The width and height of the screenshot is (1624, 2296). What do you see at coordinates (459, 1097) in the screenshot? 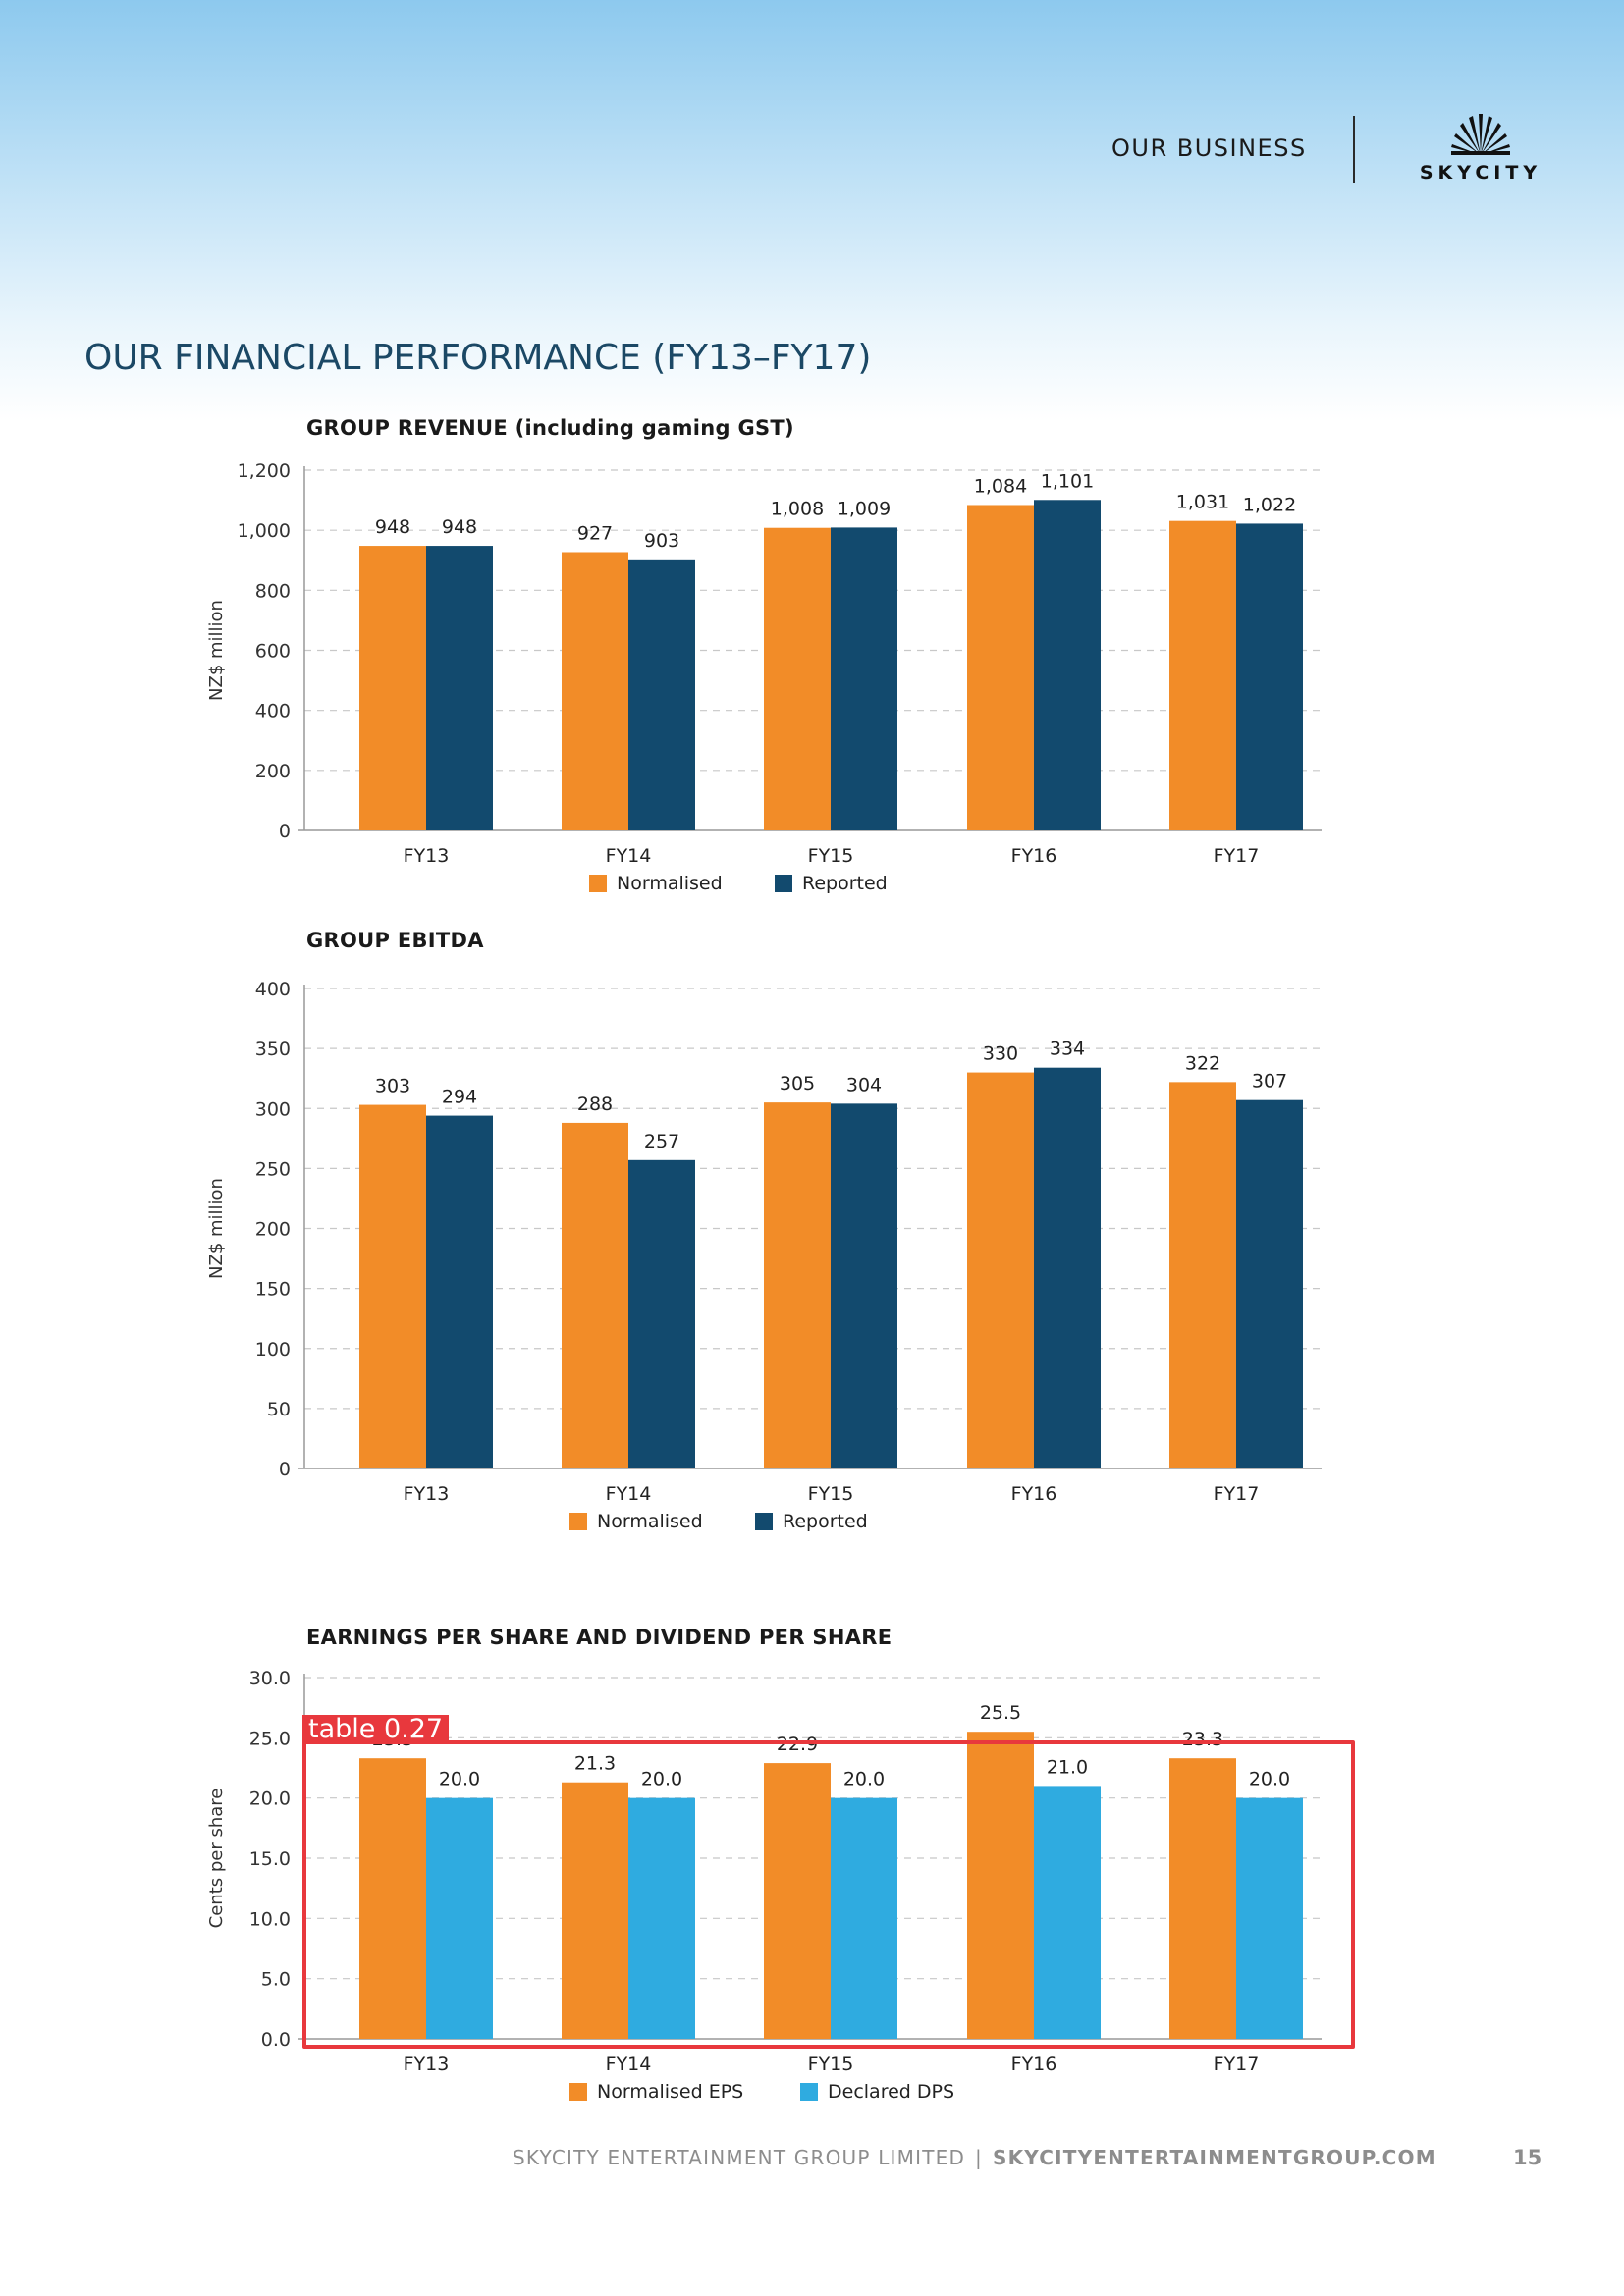
I see `data-label: 294` at bounding box center [459, 1097].